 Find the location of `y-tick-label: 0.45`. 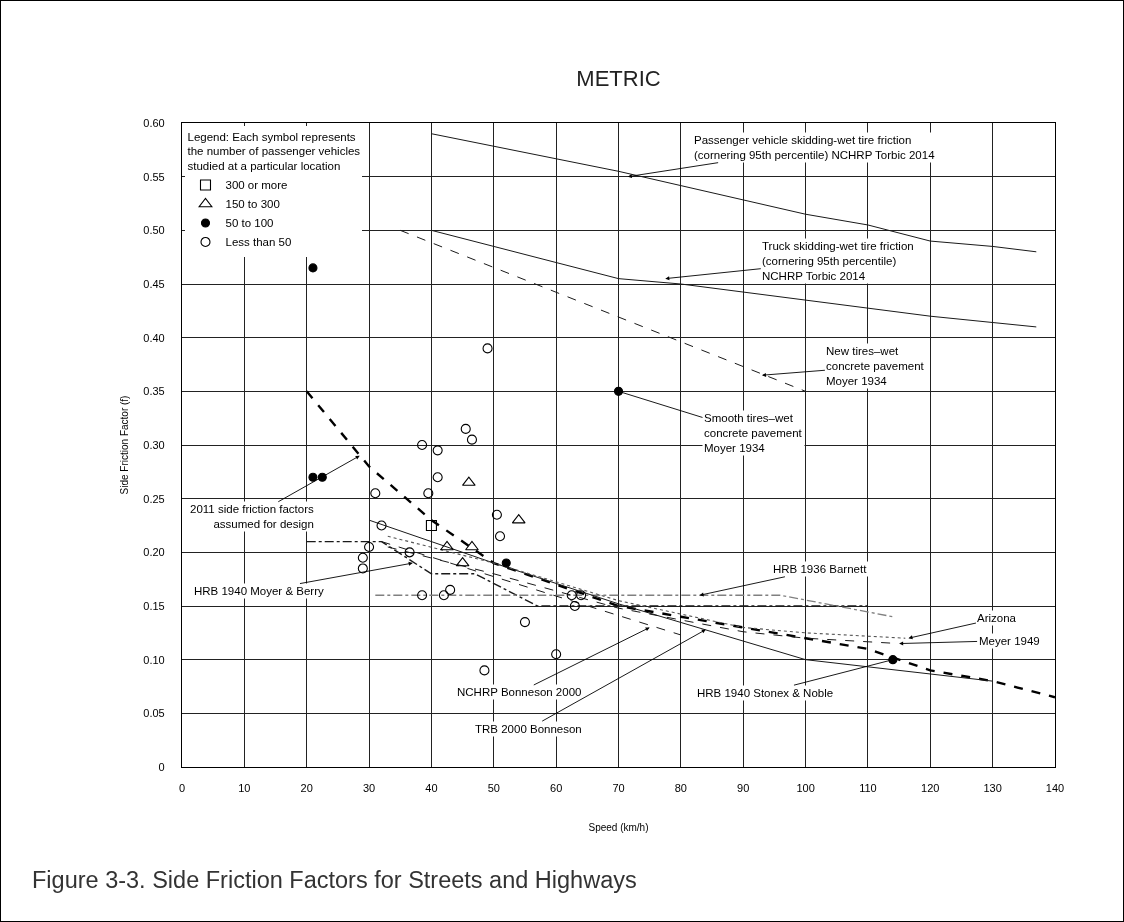

y-tick-label: 0.45 is located at coordinates (154, 283).